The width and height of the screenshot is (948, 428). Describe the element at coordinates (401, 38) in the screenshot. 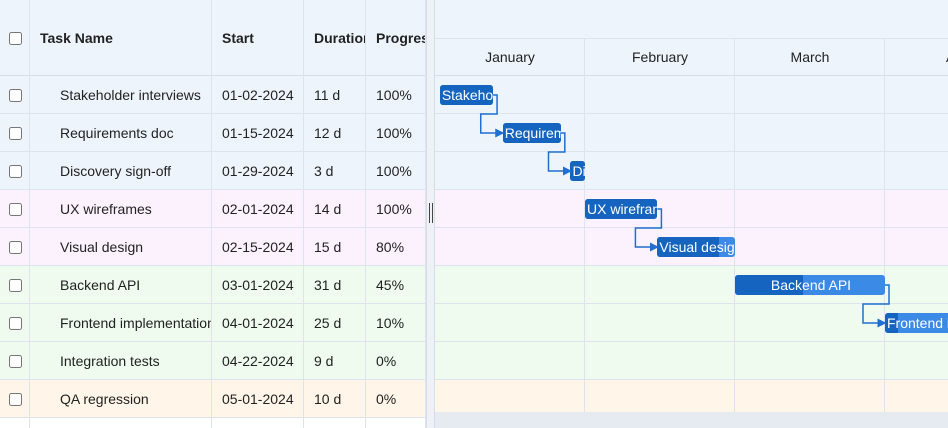

I see `column-header: Progress` at that location.